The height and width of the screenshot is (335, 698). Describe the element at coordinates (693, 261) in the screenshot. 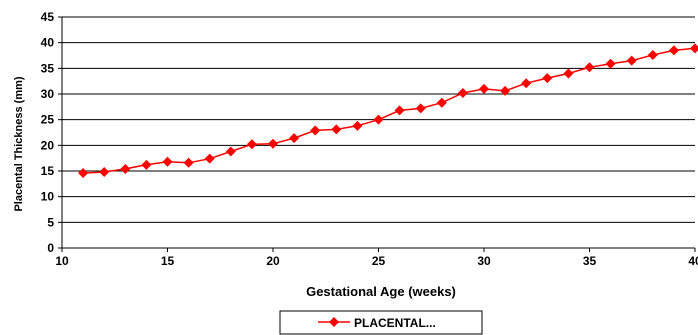

I see `x-tick-label-40: 40` at that location.